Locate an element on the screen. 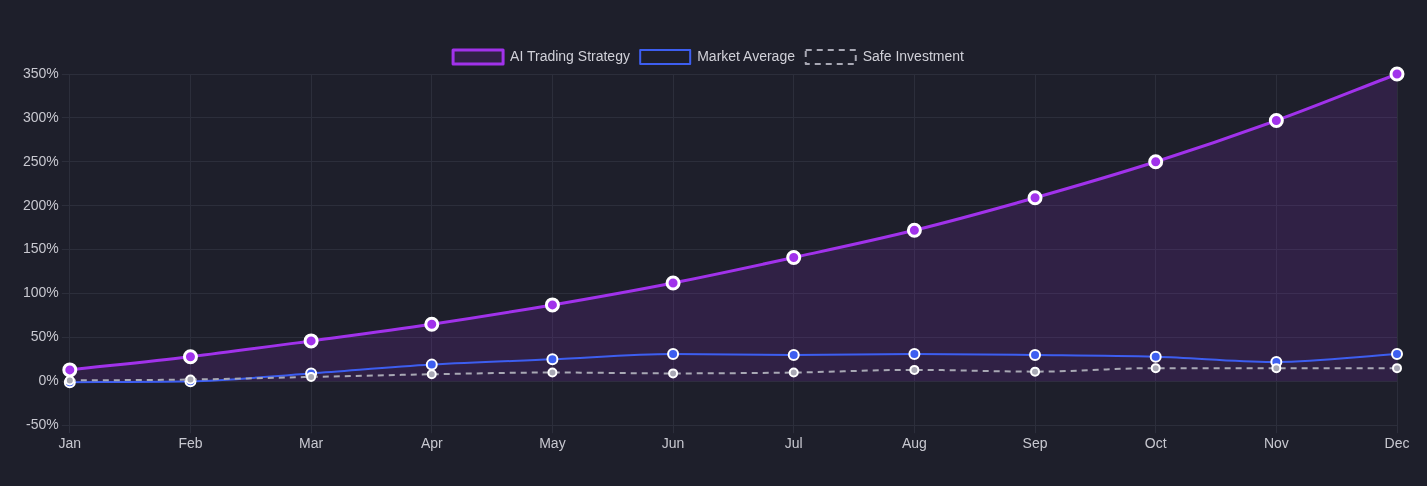 Image resolution: width=1427 pixels, height=486 pixels. legend-label: Safe Investment is located at coordinates (913, 55).